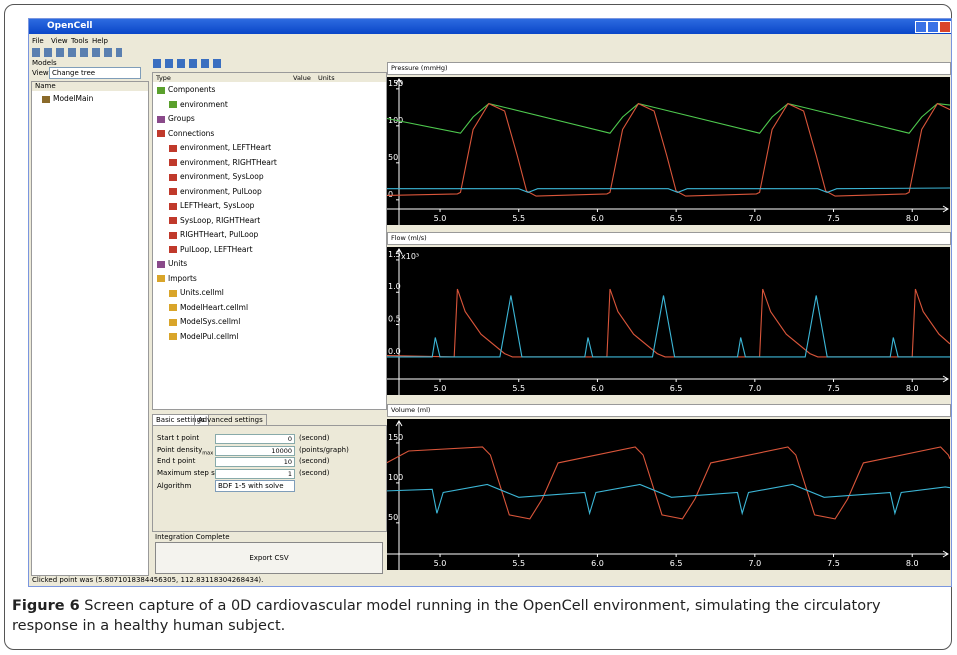 Image resolution: width=957 pixels, height=655 pixels. I want to click on chart: 0.0 0.5 1.0 1.5 5.0 5.5 6.0 6.5 7.0 7.5 8.0 x10³, so click(668, 321).